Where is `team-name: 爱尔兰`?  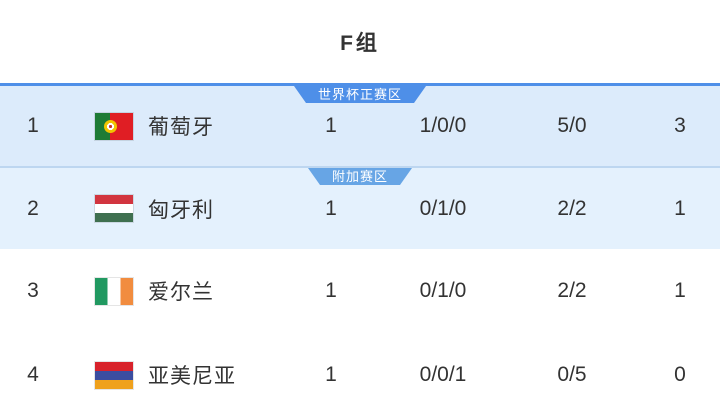
team-name: 爱尔兰 is located at coordinates (181, 292).